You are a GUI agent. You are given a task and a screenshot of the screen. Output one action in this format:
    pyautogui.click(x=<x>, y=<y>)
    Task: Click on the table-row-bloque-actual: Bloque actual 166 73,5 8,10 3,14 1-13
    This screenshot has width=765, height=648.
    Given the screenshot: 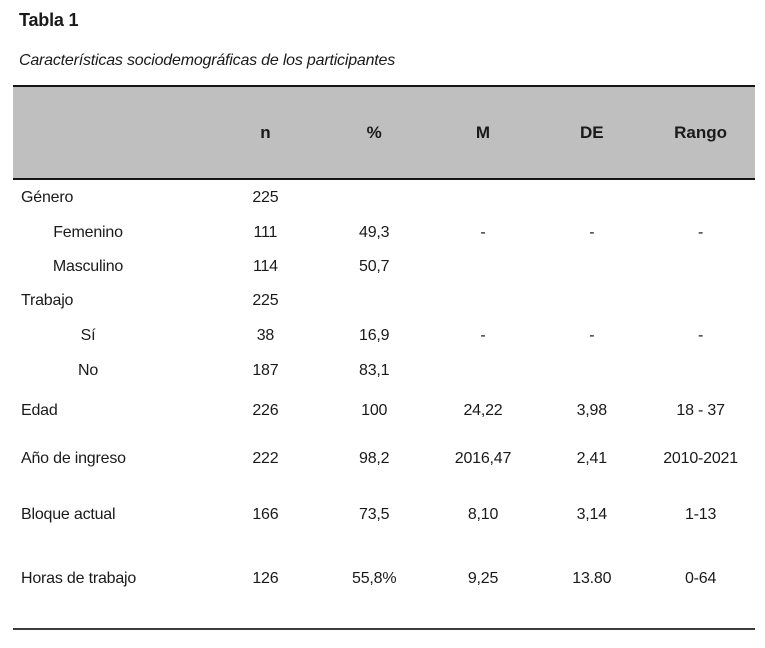 What is the action you would take?
    pyautogui.click(x=384, y=515)
    